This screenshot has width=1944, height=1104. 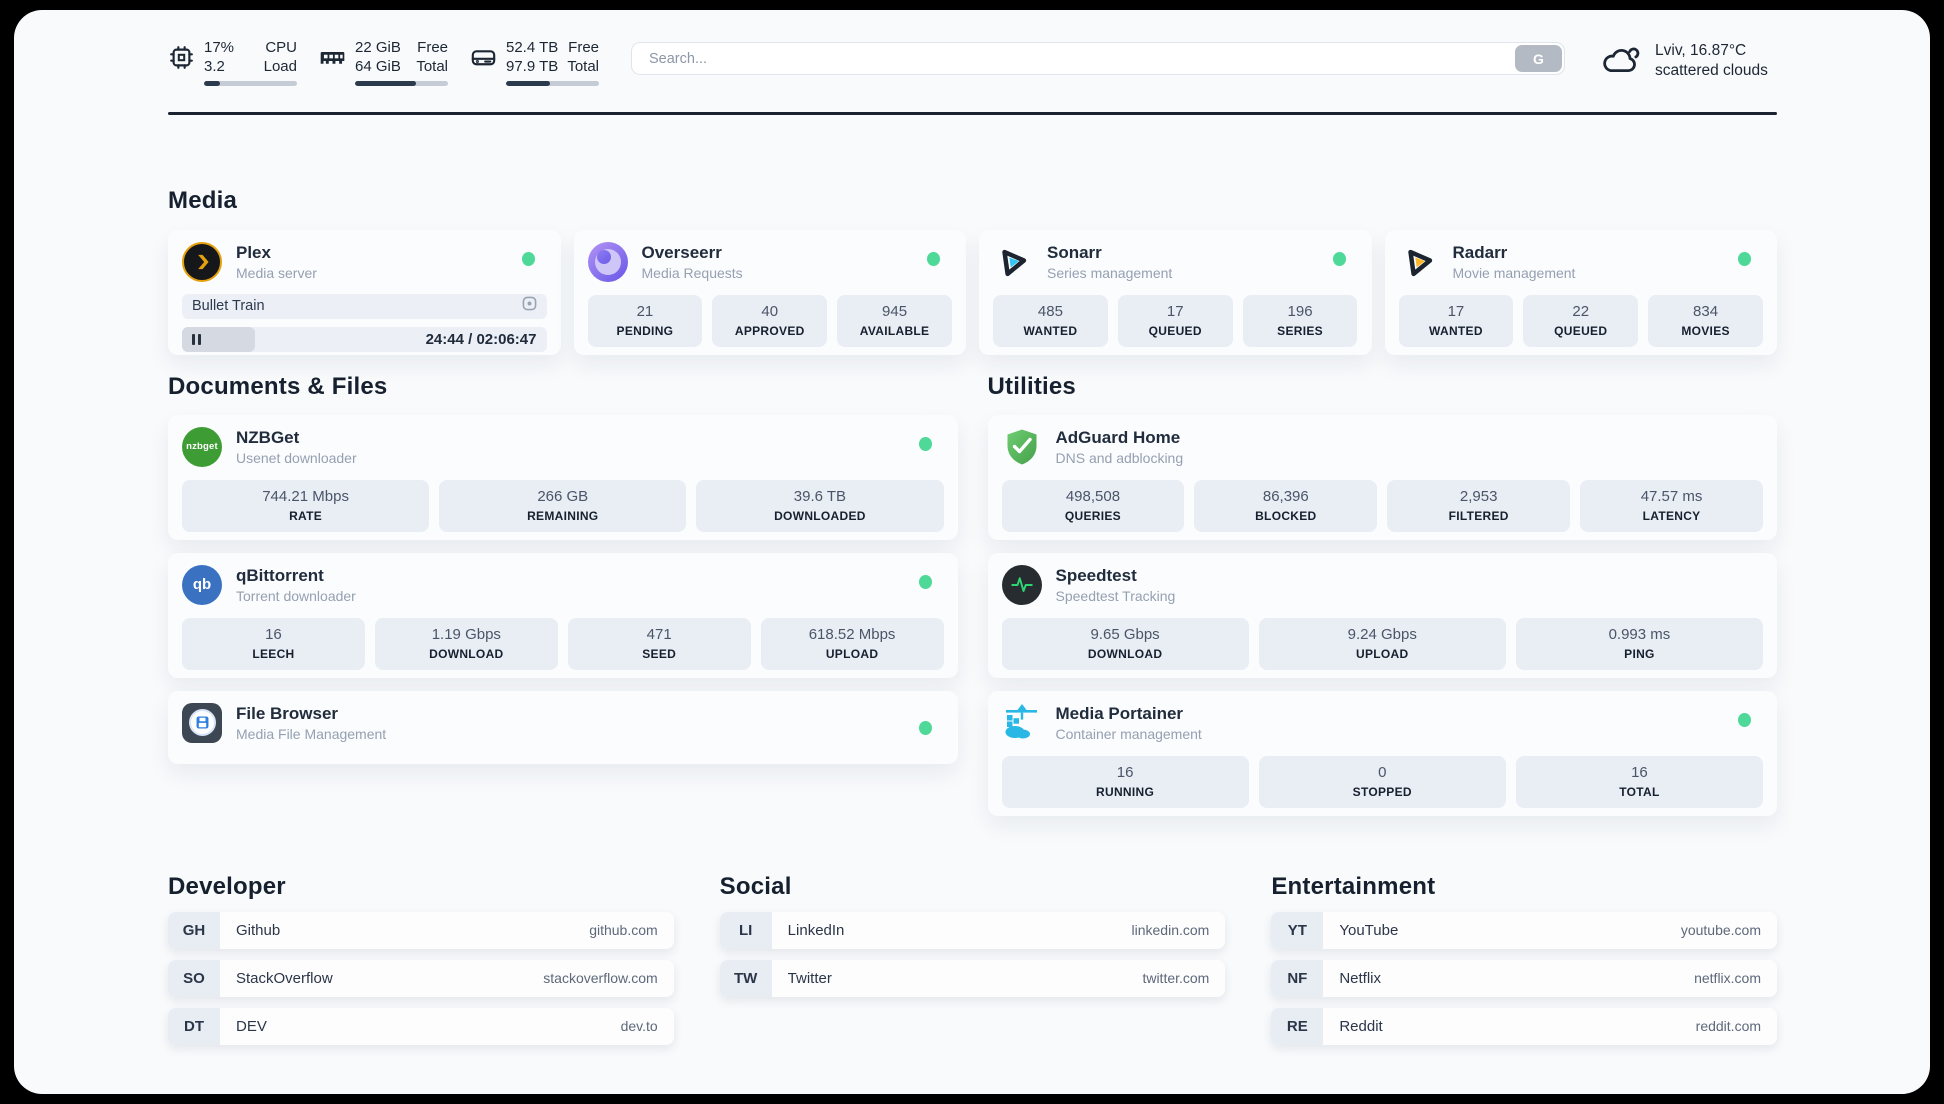 I want to click on sonarr-icon, so click(x=1013, y=262).